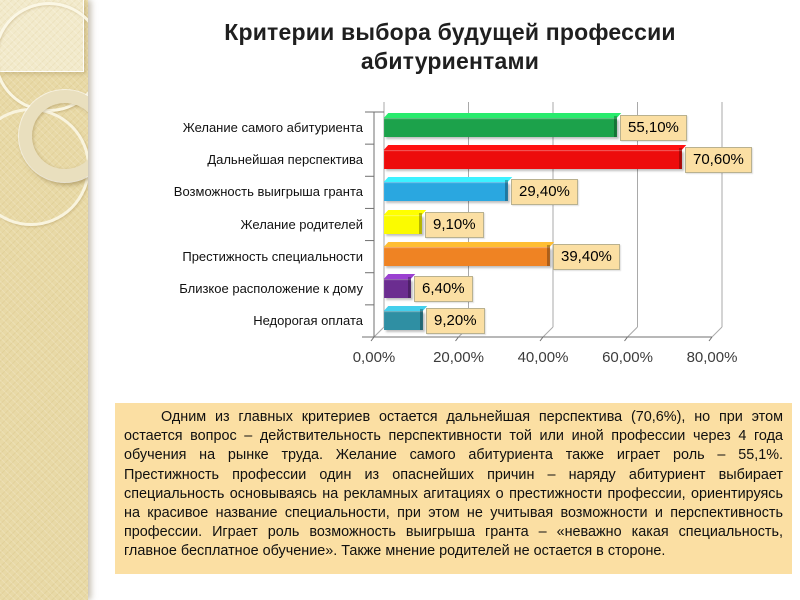 The width and height of the screenshot is (800, 600). I want to click on x-axis-tick-label: 80,00%, so click(712, 357).